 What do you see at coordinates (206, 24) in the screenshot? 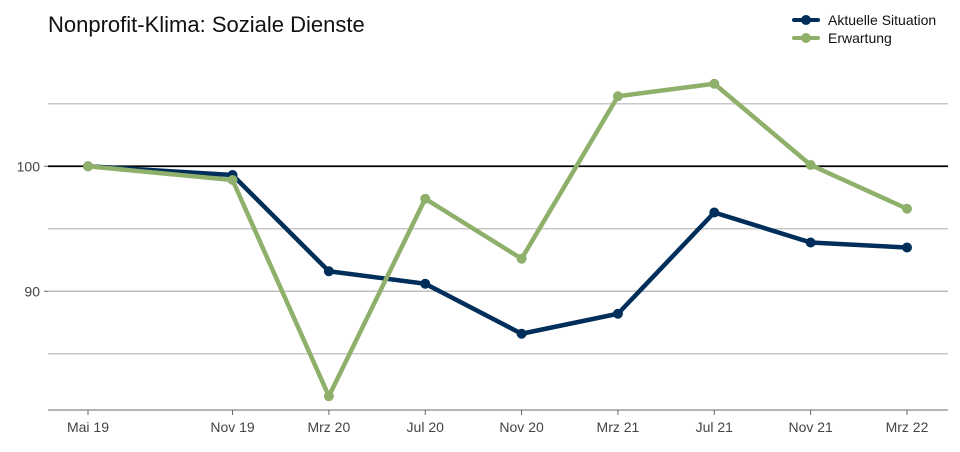
I see `chart-title: Nonprofit-Klima: Soziale Dienste` at bounding box center [206, 24].